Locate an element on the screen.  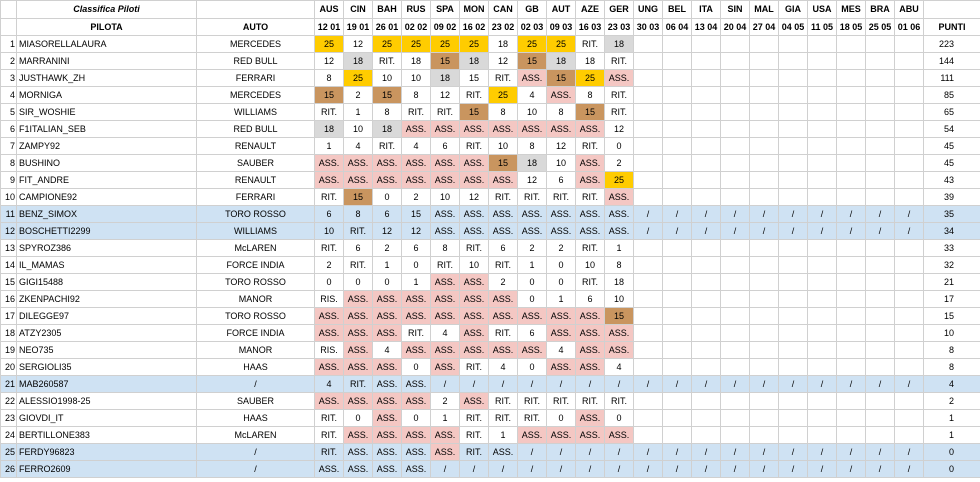
race-date: 02 02 is located at coordinates (416, 27).